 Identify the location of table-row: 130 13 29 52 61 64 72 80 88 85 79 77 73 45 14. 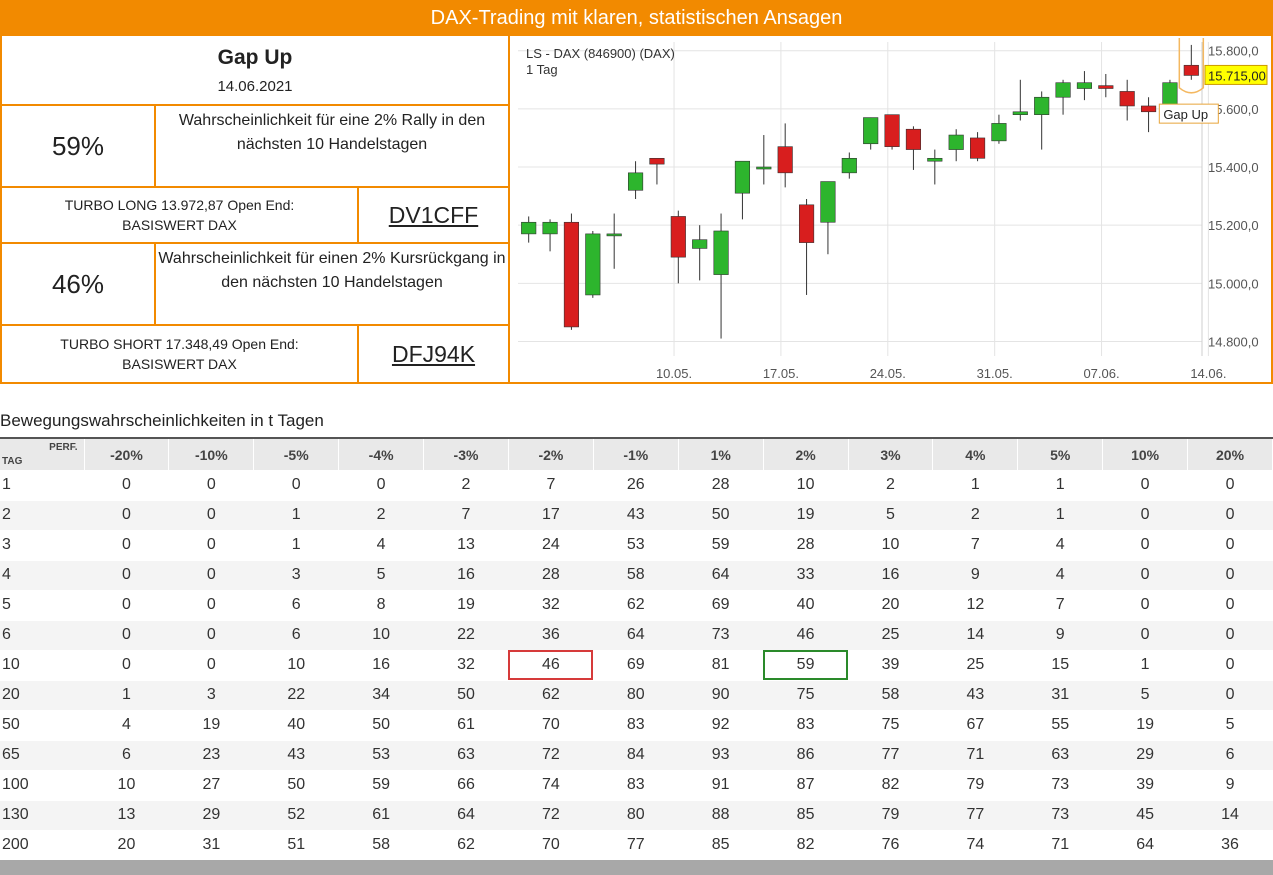
(636, 815).